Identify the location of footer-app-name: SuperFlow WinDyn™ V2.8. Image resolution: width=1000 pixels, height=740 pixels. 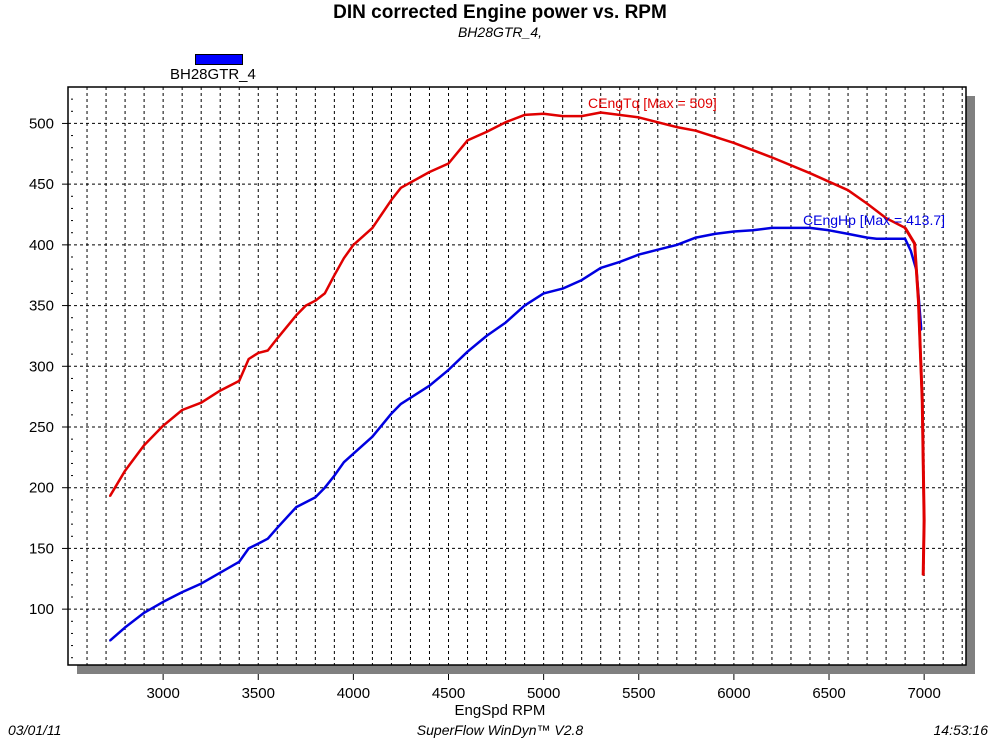
(500, 730).